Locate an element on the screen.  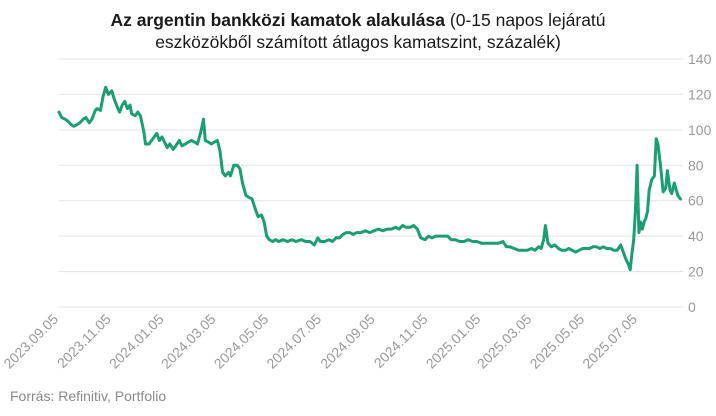
x-tick-label: 2025.07.05 is located at coordinates (609, 341).